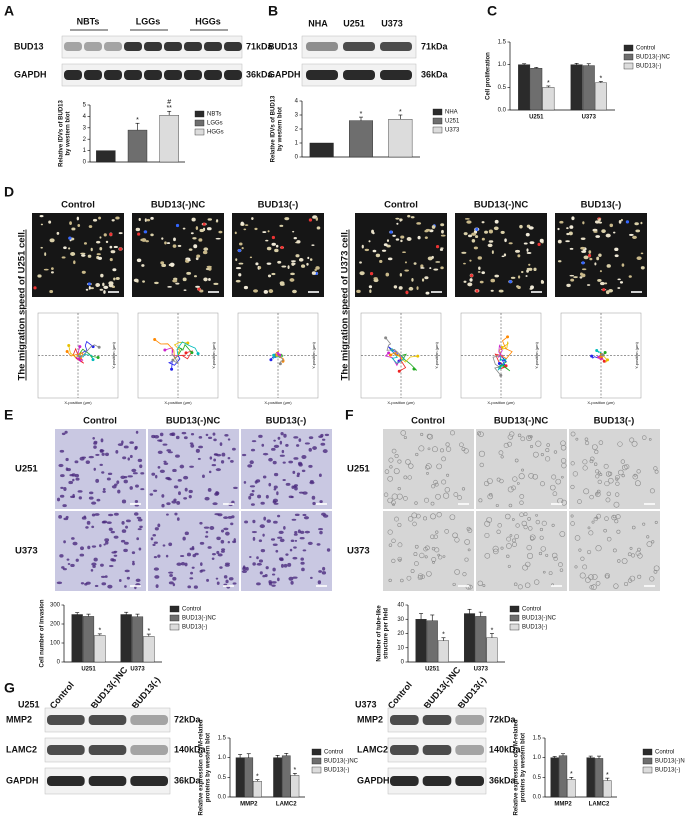 Image resolution: width=685 pixels, height=829 pixels. I want to click on size-label: 36kDa, so click(503, 780).